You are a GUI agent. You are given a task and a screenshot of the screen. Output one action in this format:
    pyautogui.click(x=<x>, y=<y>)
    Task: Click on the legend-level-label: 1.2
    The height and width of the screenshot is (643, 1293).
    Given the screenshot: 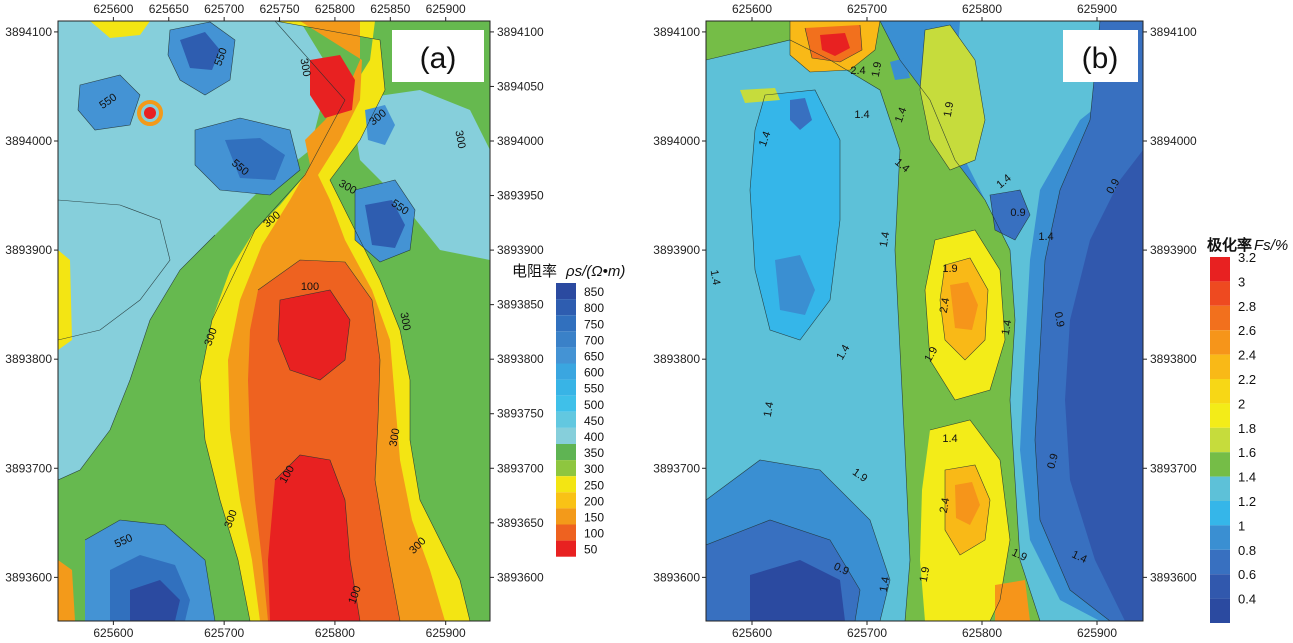 What is the action you would take?
    pyautogui.click(x=1247, y=501)
    